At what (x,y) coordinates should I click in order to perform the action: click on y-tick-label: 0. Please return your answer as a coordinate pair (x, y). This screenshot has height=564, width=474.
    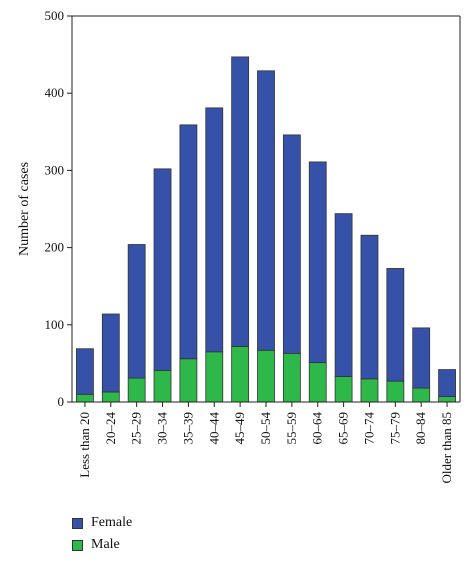
    Looking at the image, I should click on (61, 401).